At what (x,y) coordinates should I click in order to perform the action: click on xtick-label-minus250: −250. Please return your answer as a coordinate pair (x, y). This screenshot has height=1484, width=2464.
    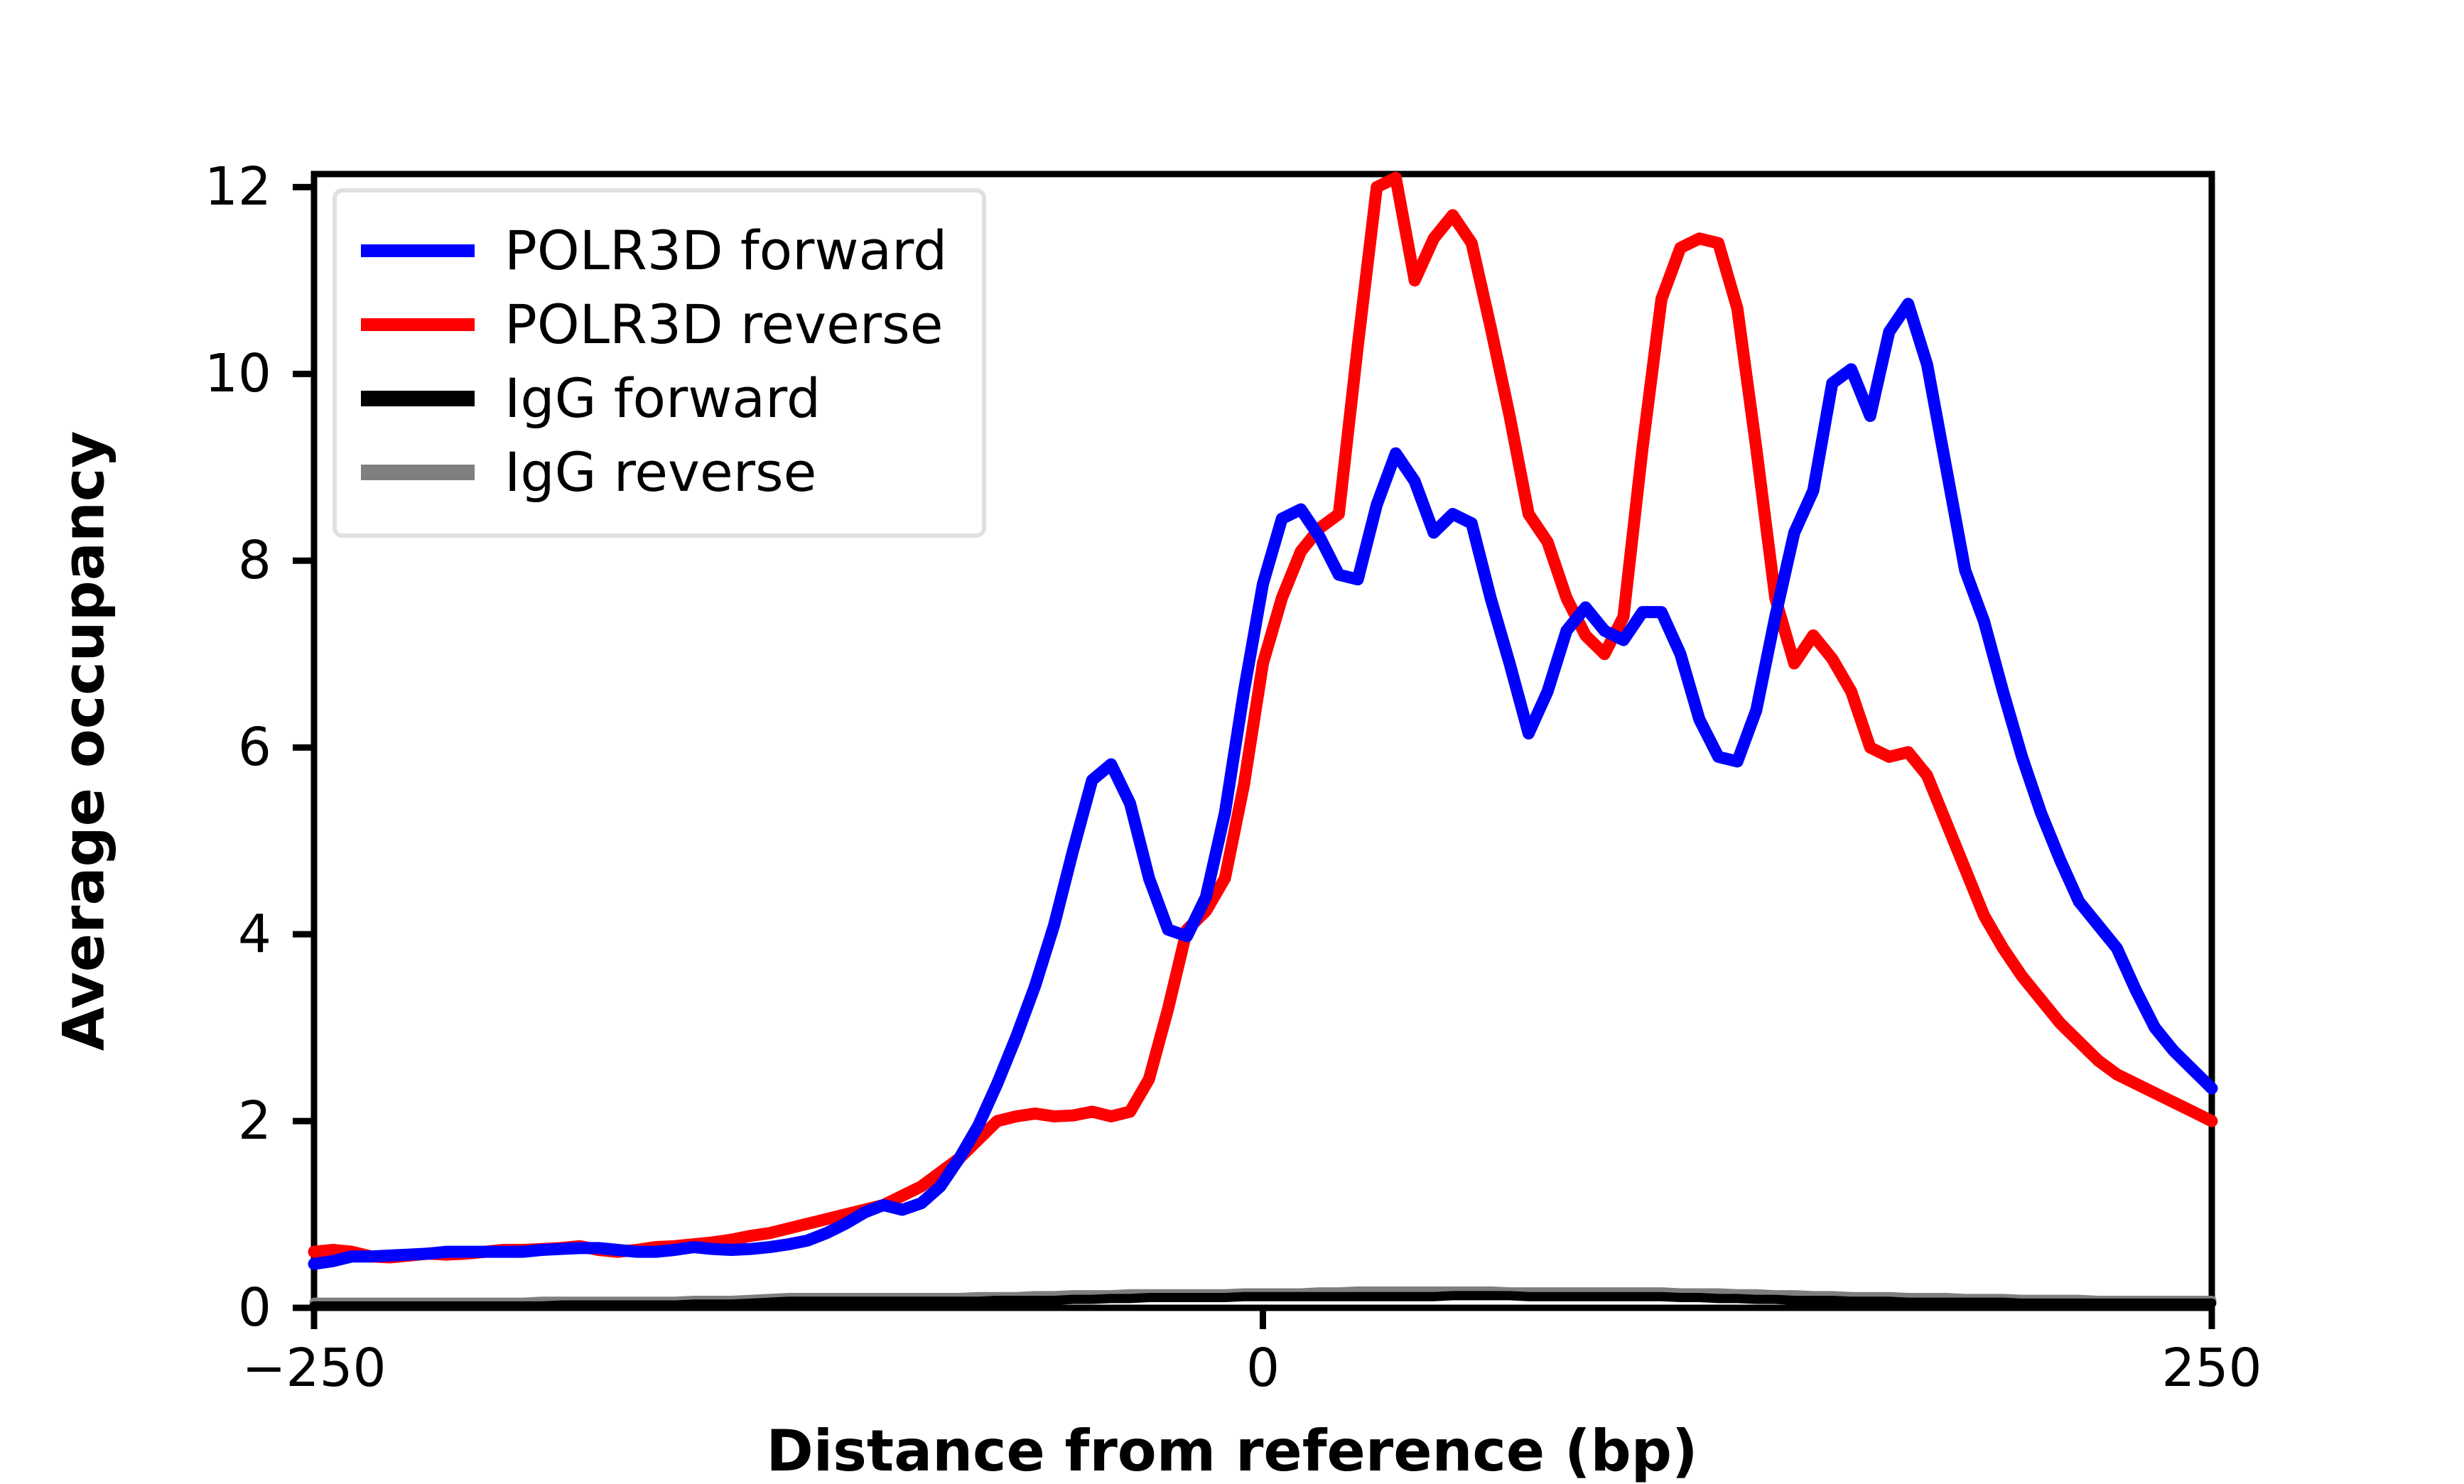
    Looking at the image, I should click on (315, 1368).